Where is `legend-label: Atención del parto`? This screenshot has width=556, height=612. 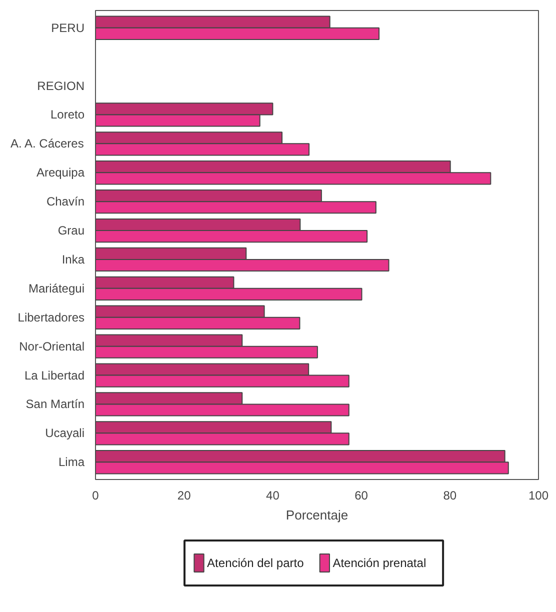
legend-label: Atención del parto is located at coordinates (255, 563).